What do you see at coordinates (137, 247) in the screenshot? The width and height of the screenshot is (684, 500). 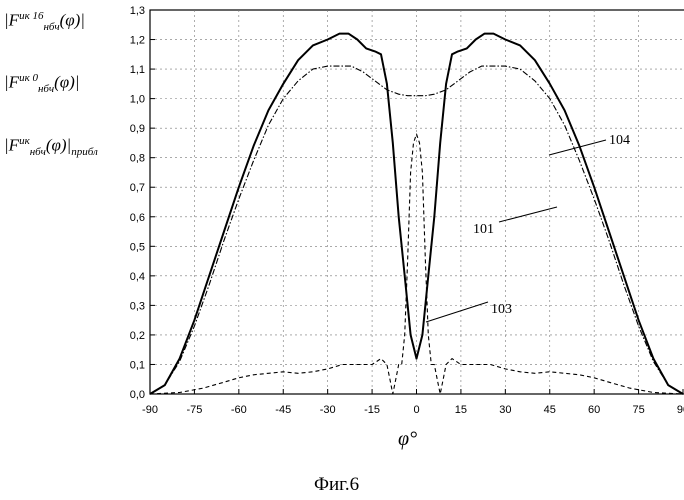 I see `y-tick-label: 0,5` at bounding box center [137, 247].